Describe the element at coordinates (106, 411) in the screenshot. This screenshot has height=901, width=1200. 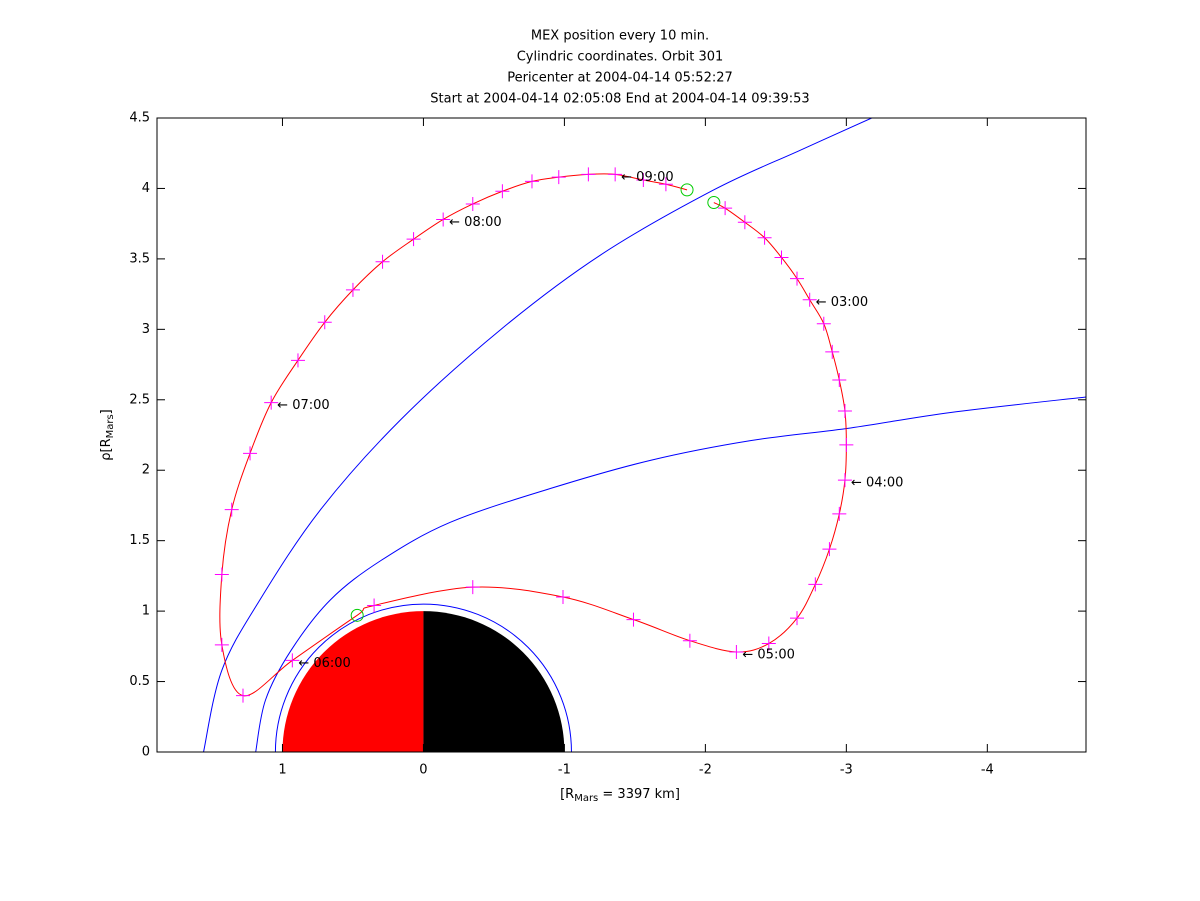
I see `label-part: ]` at that location.